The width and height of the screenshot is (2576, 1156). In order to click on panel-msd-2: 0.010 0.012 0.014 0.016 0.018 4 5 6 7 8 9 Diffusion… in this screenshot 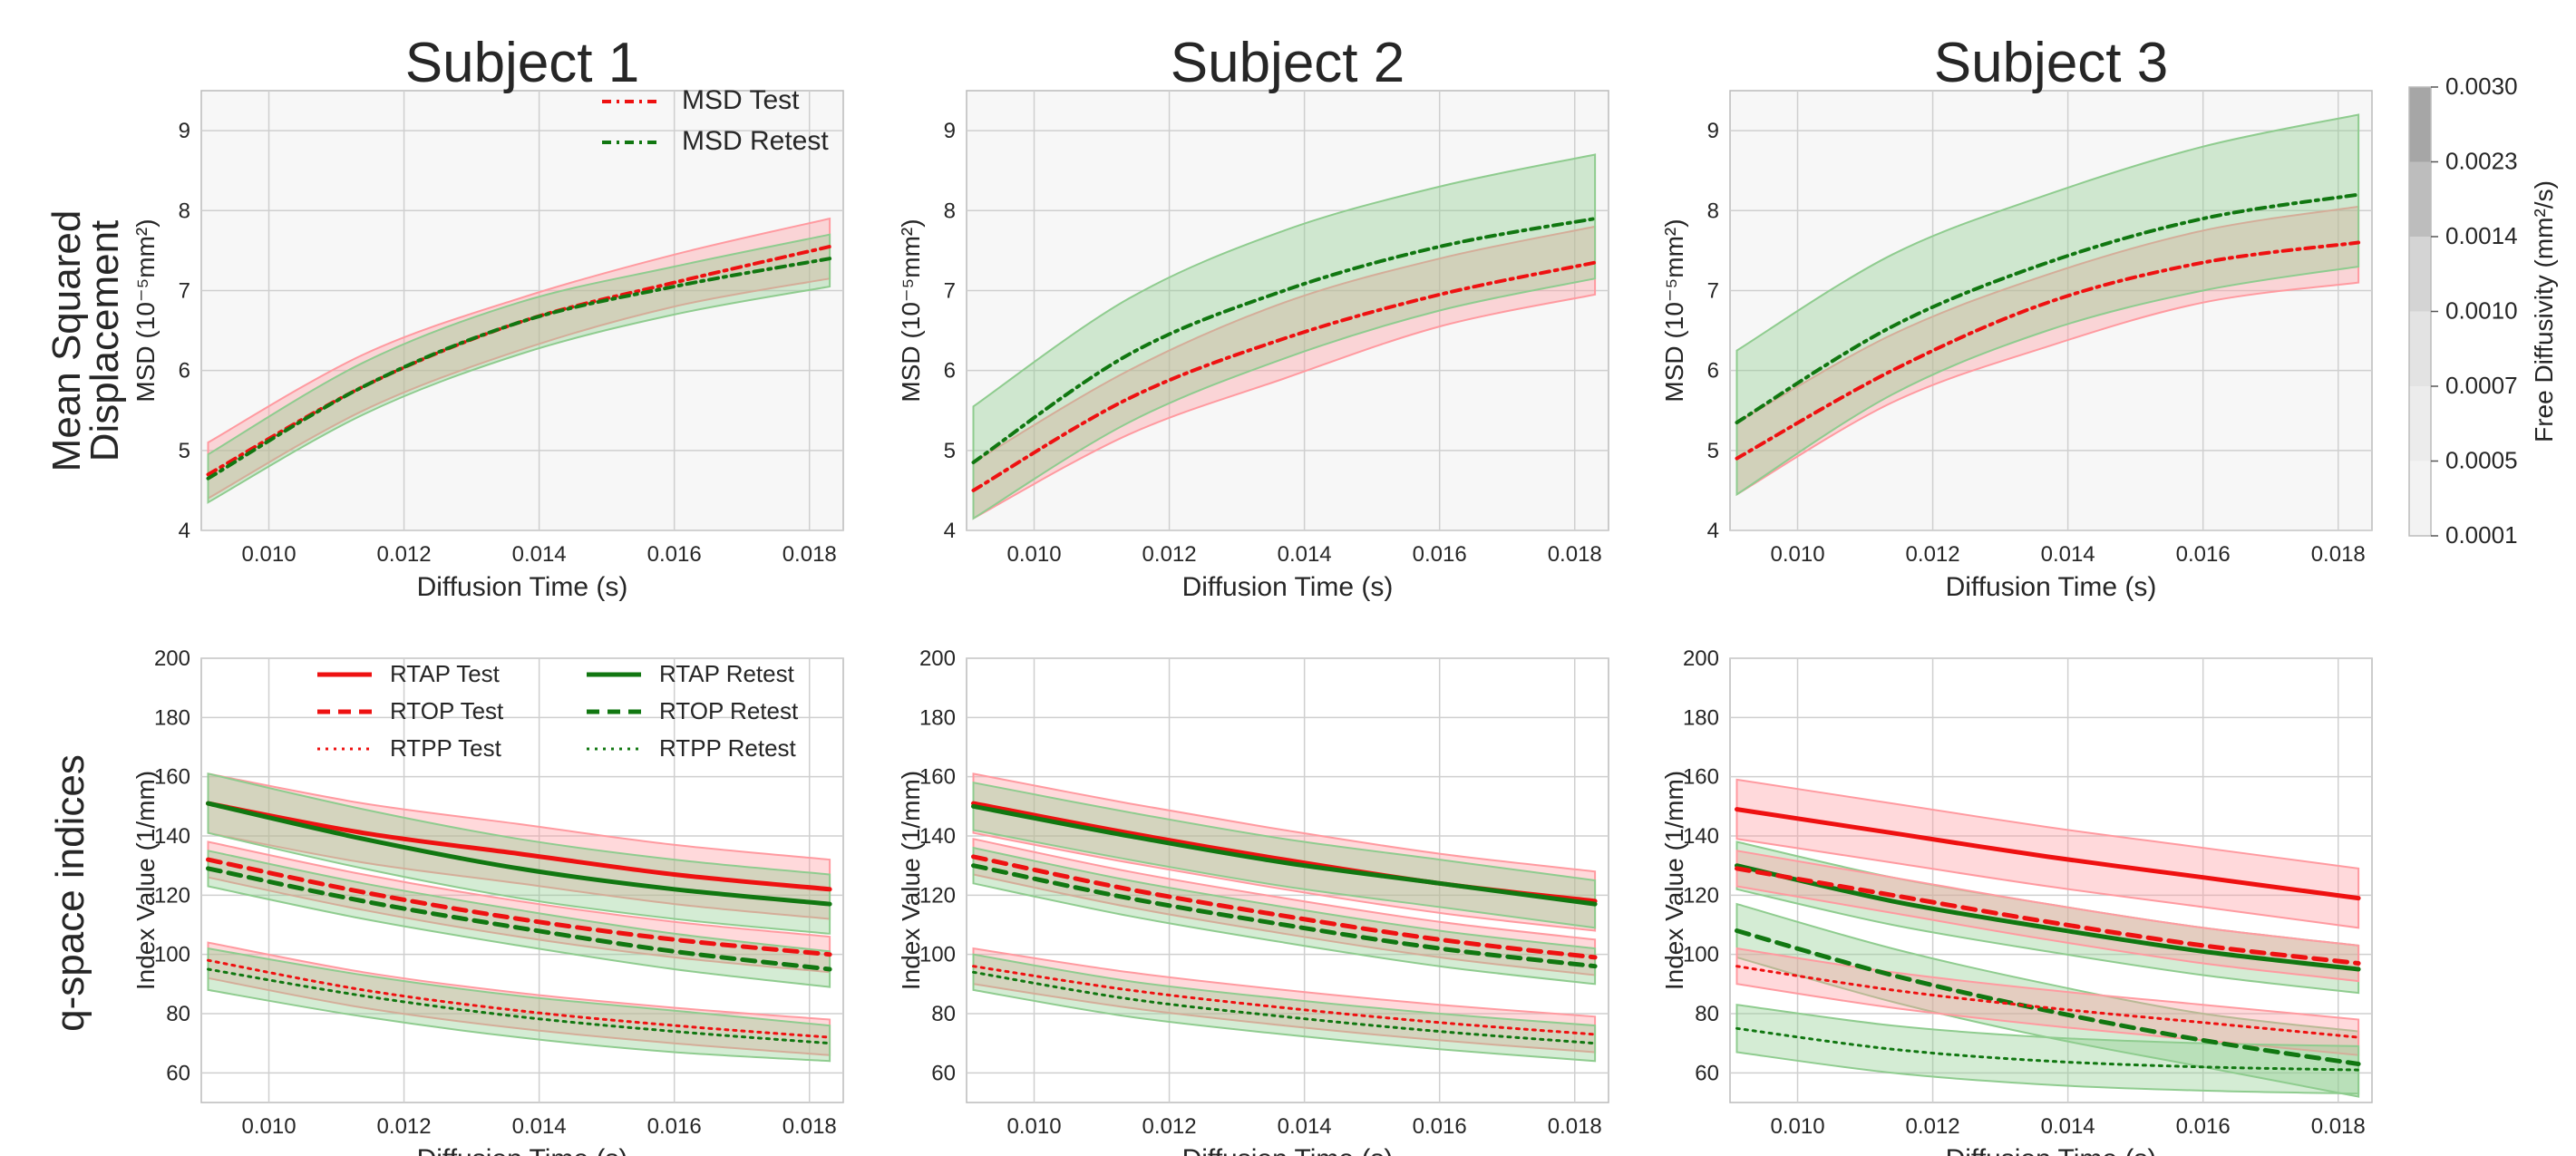, I will do `click(1253, 317)`.